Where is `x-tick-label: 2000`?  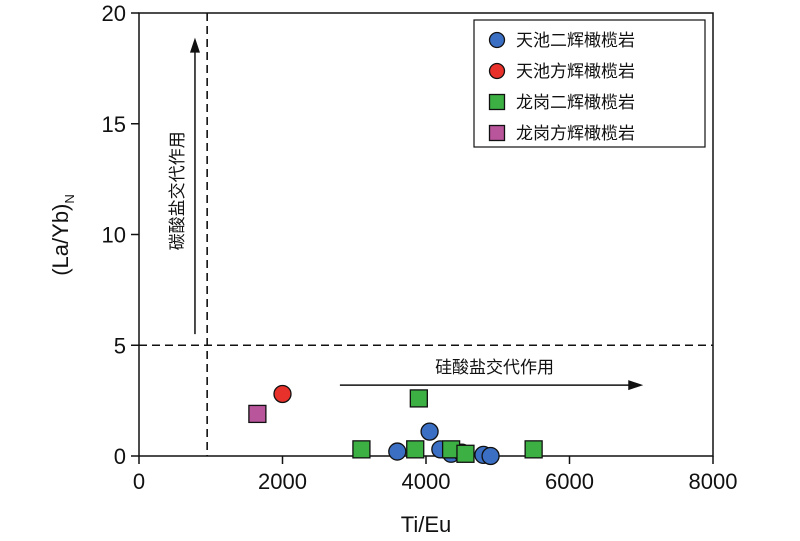 x-tick-label: 2000 is located at coordinates (282, 481).